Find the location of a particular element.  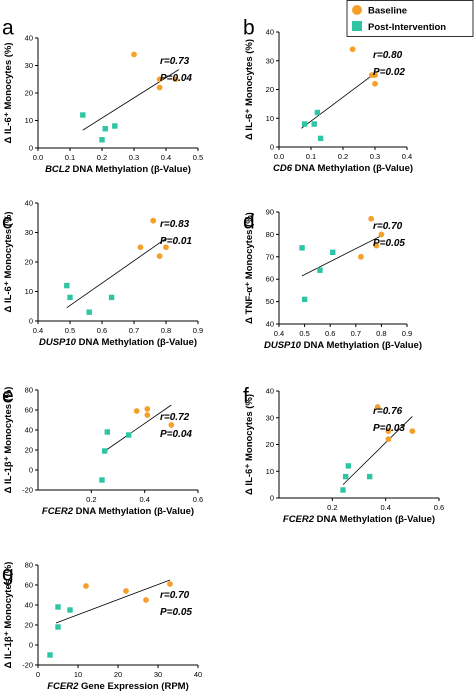

x-axis-label-text: Gene Expression (RPM) is located at coordinates (133, 686).